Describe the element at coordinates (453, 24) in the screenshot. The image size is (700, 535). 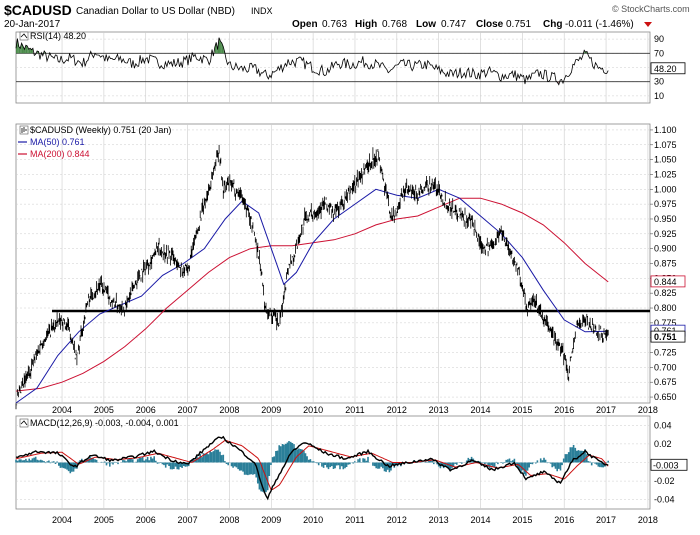
I see `low-value: 0.747` at that location.